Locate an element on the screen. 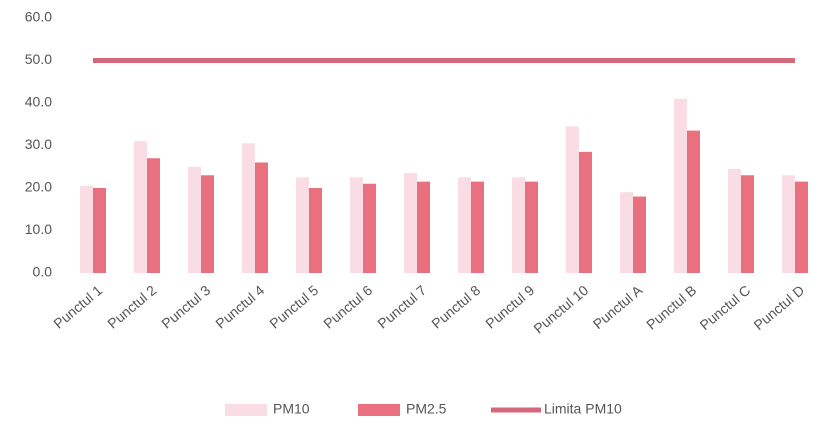 This screenshot has width=829, height=426. x-tick-label: Punctul 3 is located at coordinates (185, 307).